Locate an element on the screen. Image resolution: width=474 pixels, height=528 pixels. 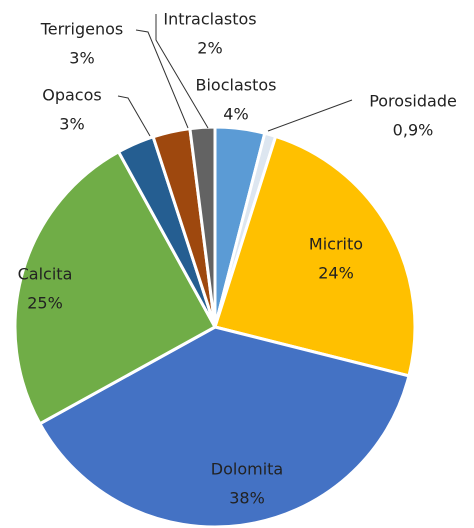
slice-label: Bioclastos is located at coordinates (236, 85).